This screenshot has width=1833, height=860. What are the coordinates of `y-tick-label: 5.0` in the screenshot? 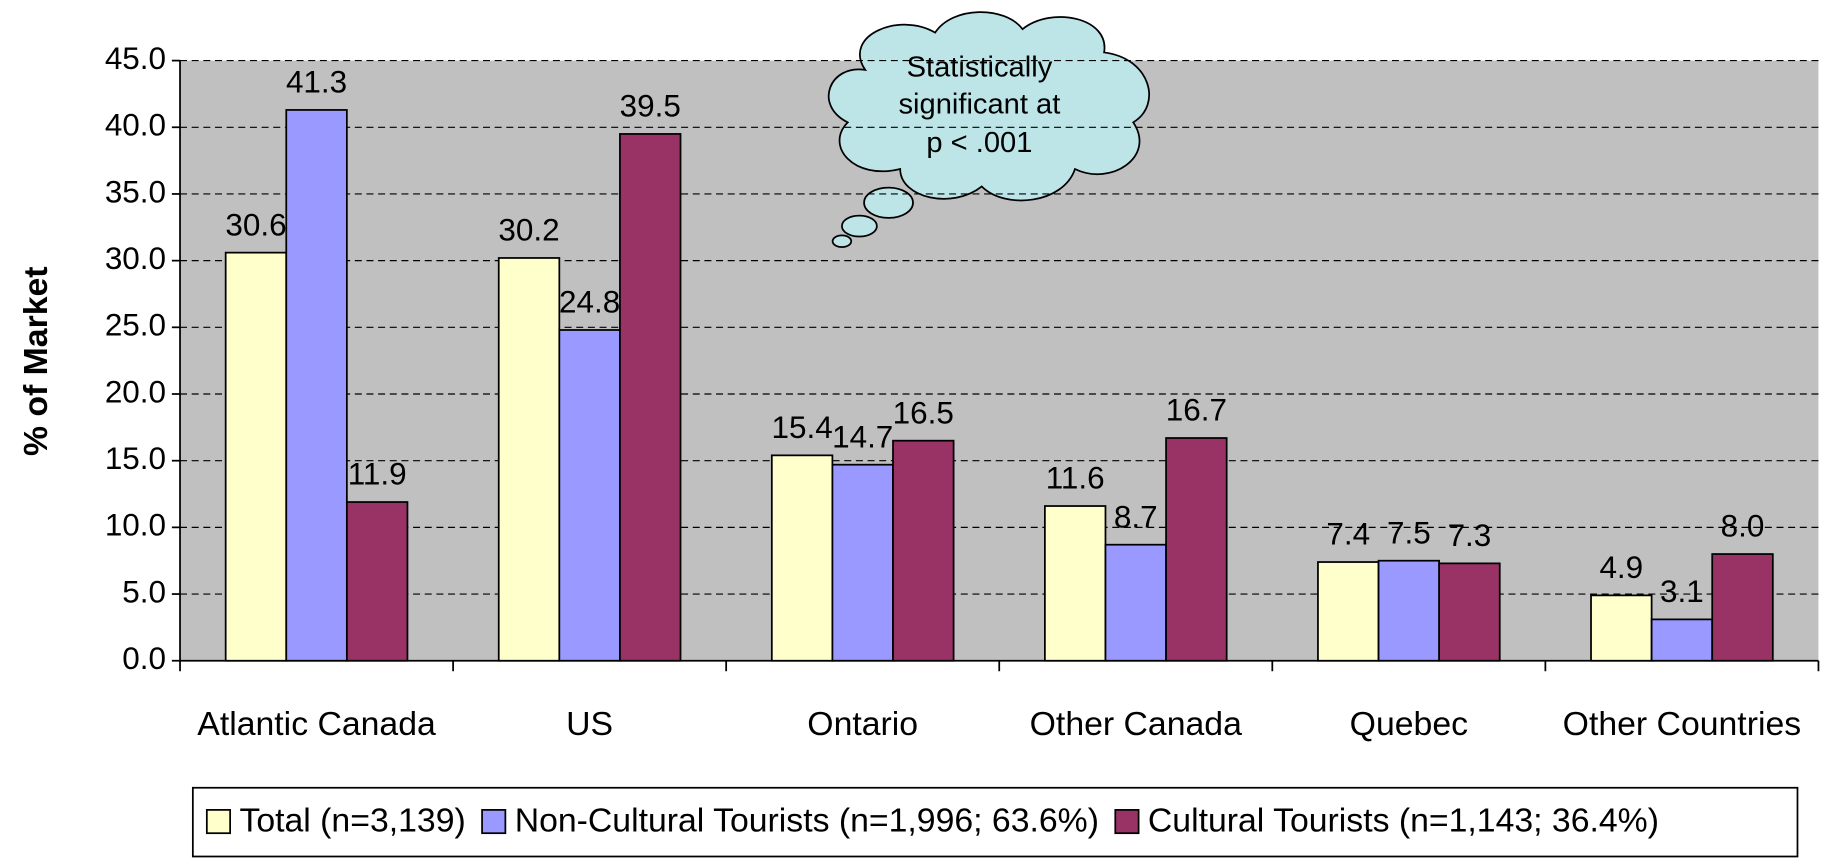 It's located at (144, 591).